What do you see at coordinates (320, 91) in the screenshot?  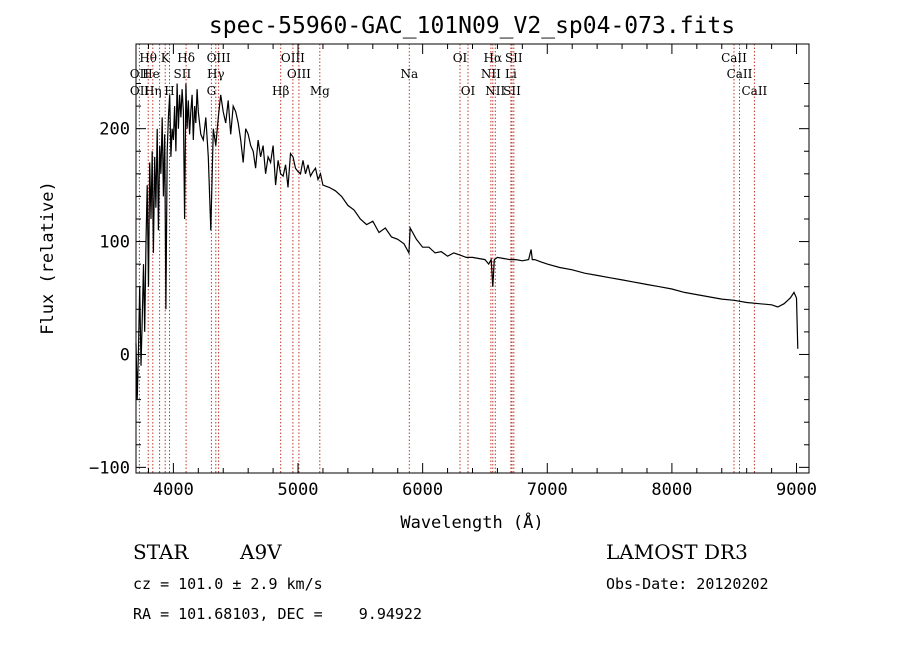 I see `line-label-23: Mg` at bounding box center [320, 91].